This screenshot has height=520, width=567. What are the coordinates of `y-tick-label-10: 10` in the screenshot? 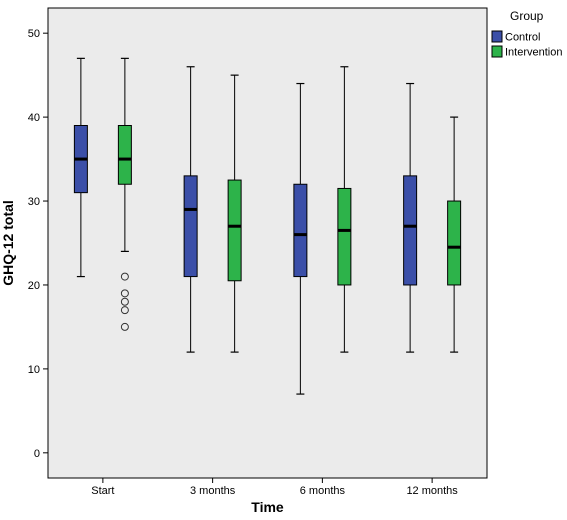 It's located at (34, 370).